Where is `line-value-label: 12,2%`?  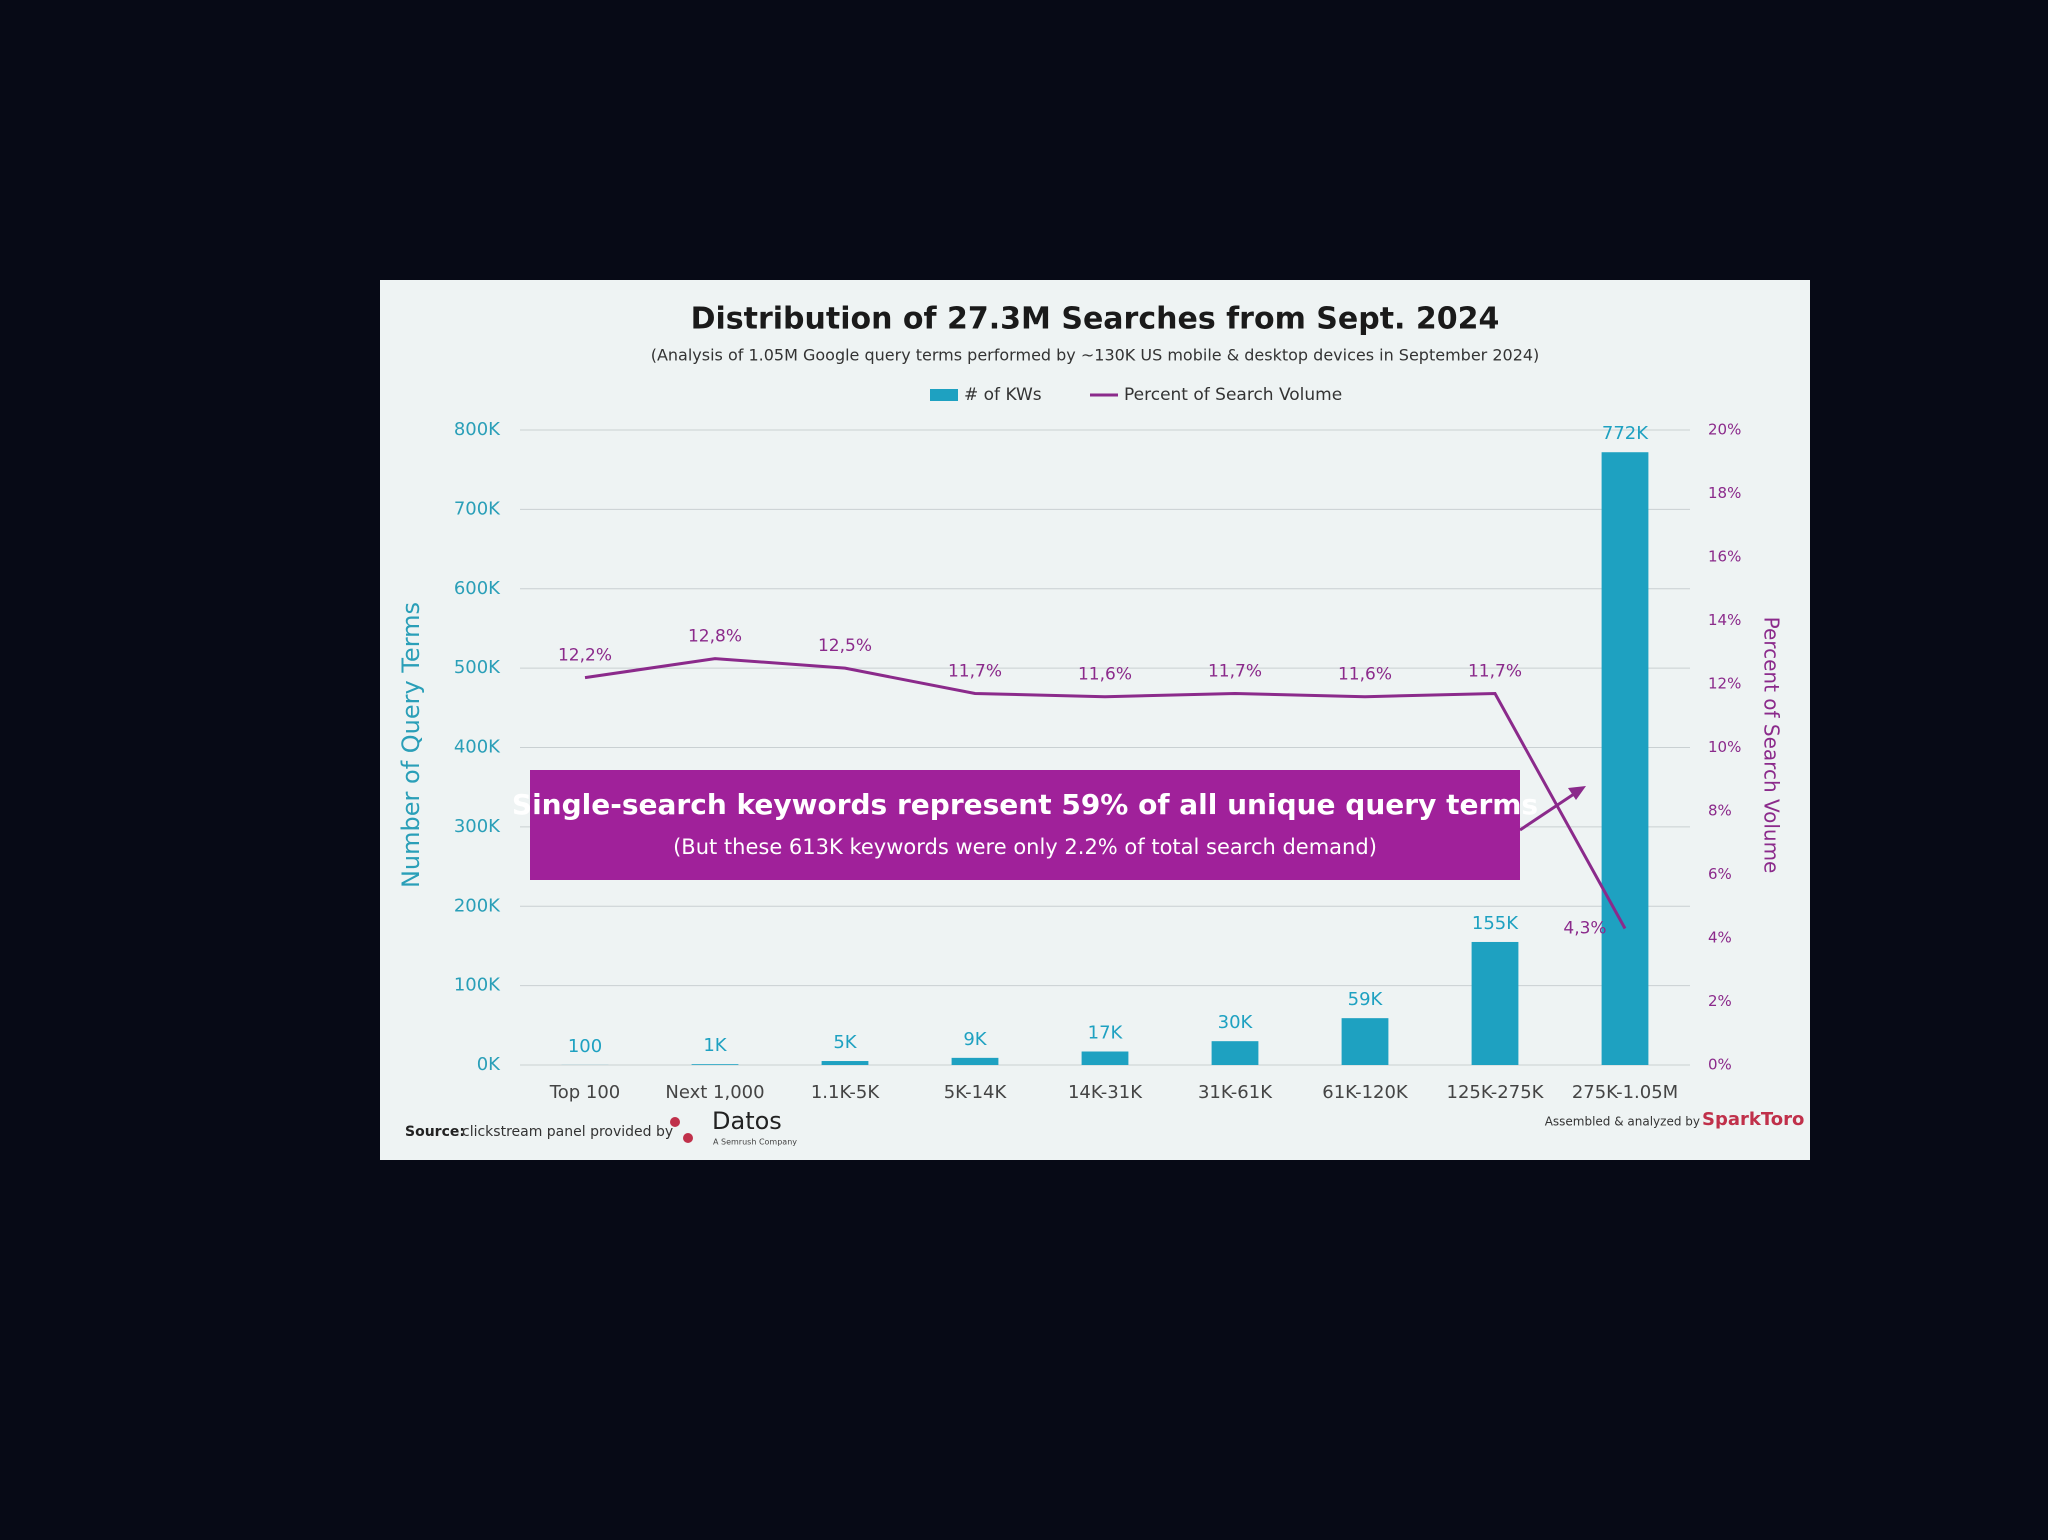
line-value-label: 12,2% is located at coordinates (585, 656).